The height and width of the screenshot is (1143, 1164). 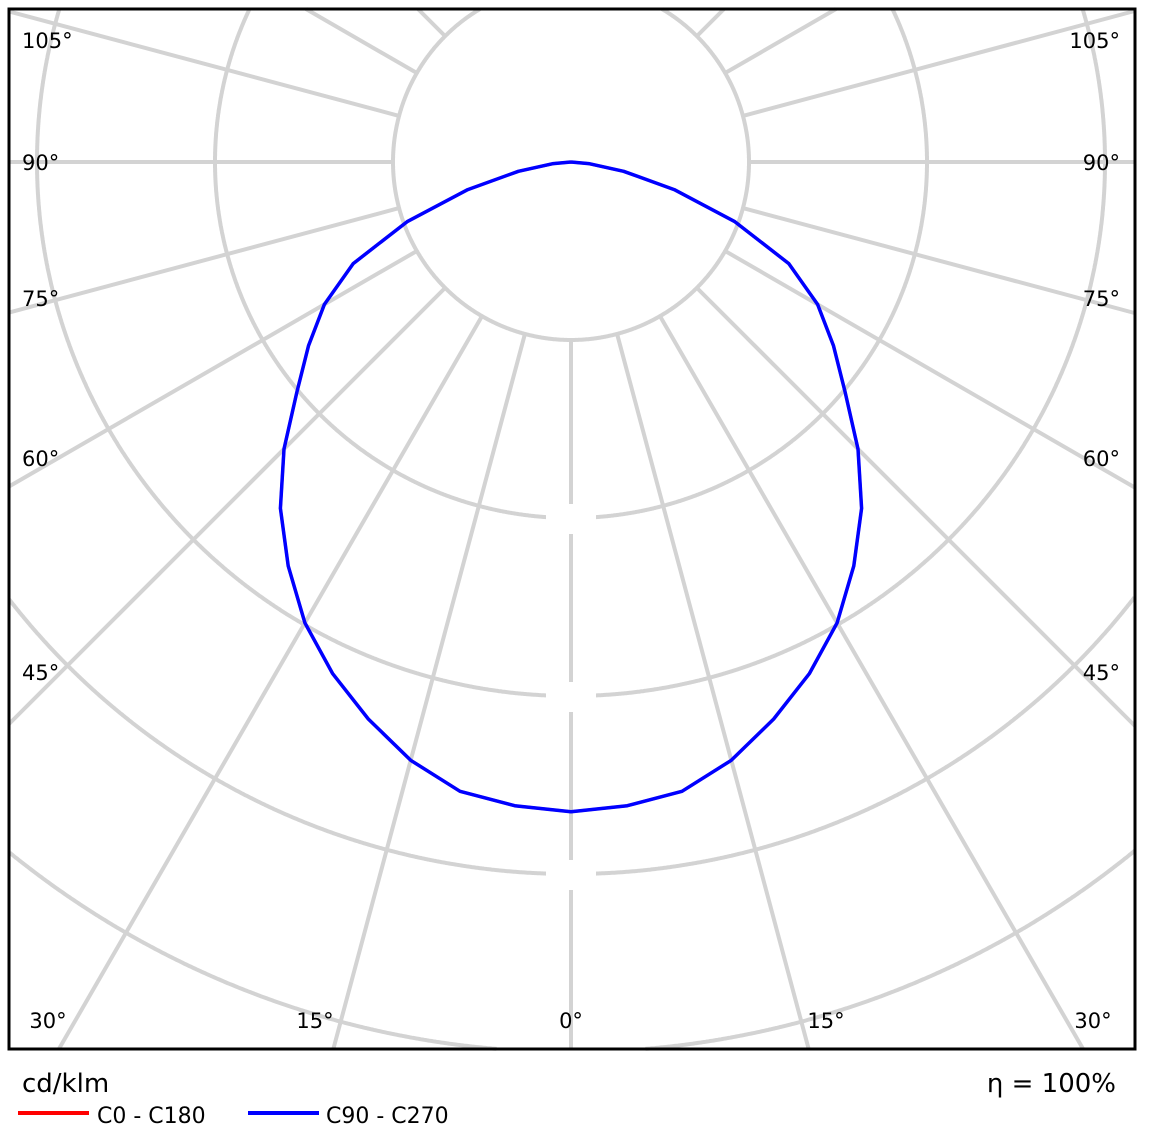 What do you see at coordinates (314, 1021) in the screenshot?
I see `angle-label-bottom-15-left: 15°` at bounding box center [314, 1021].